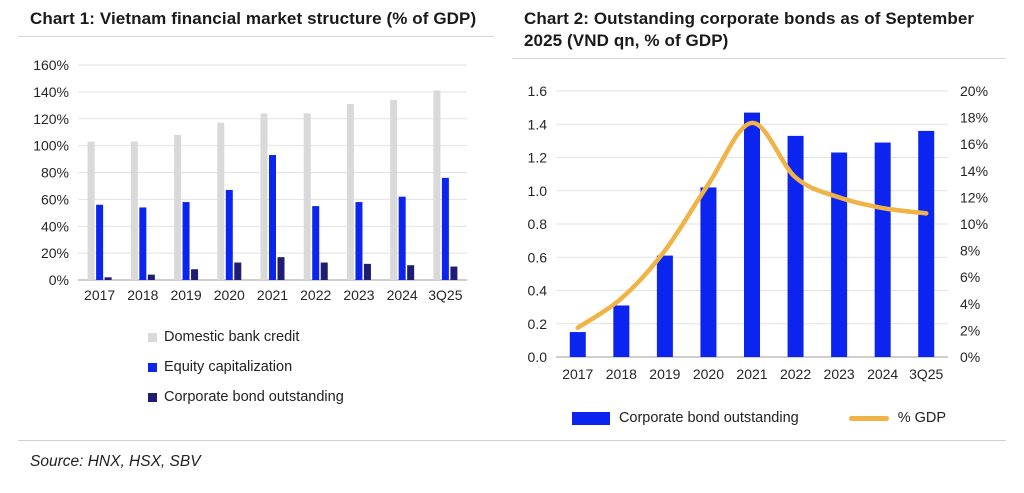 The image size is (1024, 493). Describe the element at coordinates (51, 119) in the screenshot. I see `y-axis-tick-label: 120%` at that location.